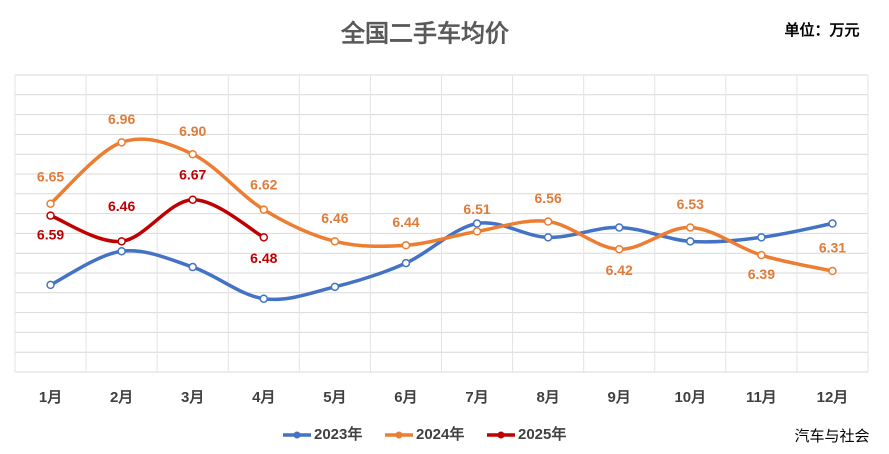 The width and height of the screenshot is (889, 454). What do you see at coordinates (619, 397) in the screenshot?
I see `x-tick-label: 9月` at bounding box center [619, 397].